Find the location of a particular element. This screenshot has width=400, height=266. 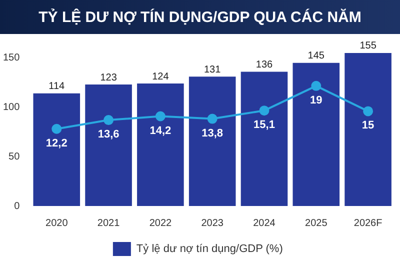

data-label: 12,2 is located at coordinates (57, 143).